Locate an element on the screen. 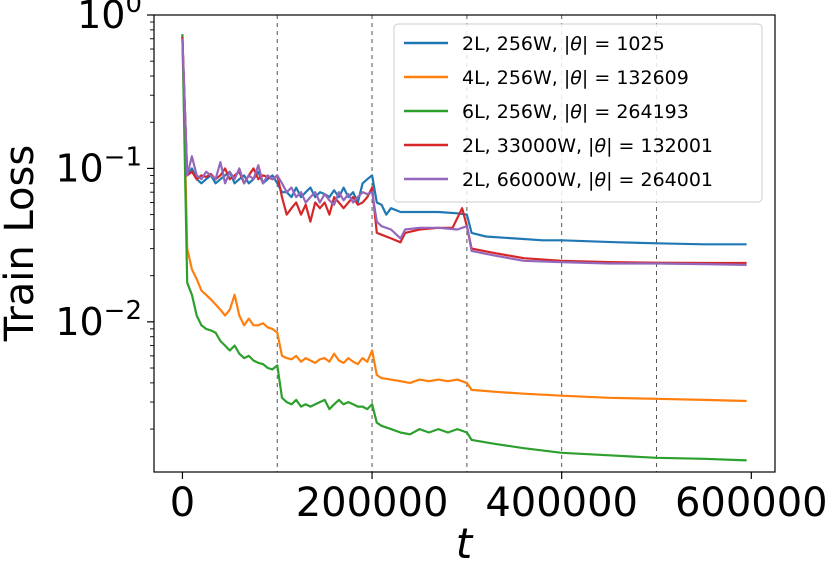 The width and height of the screenshot is (829, 571). legend-box is located at coordinates (578, 113).